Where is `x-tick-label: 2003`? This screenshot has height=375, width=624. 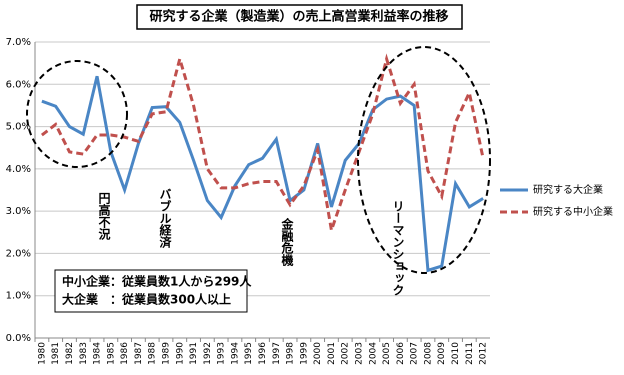 x-tick-label: 2003 is located at coordinates (360, 353).